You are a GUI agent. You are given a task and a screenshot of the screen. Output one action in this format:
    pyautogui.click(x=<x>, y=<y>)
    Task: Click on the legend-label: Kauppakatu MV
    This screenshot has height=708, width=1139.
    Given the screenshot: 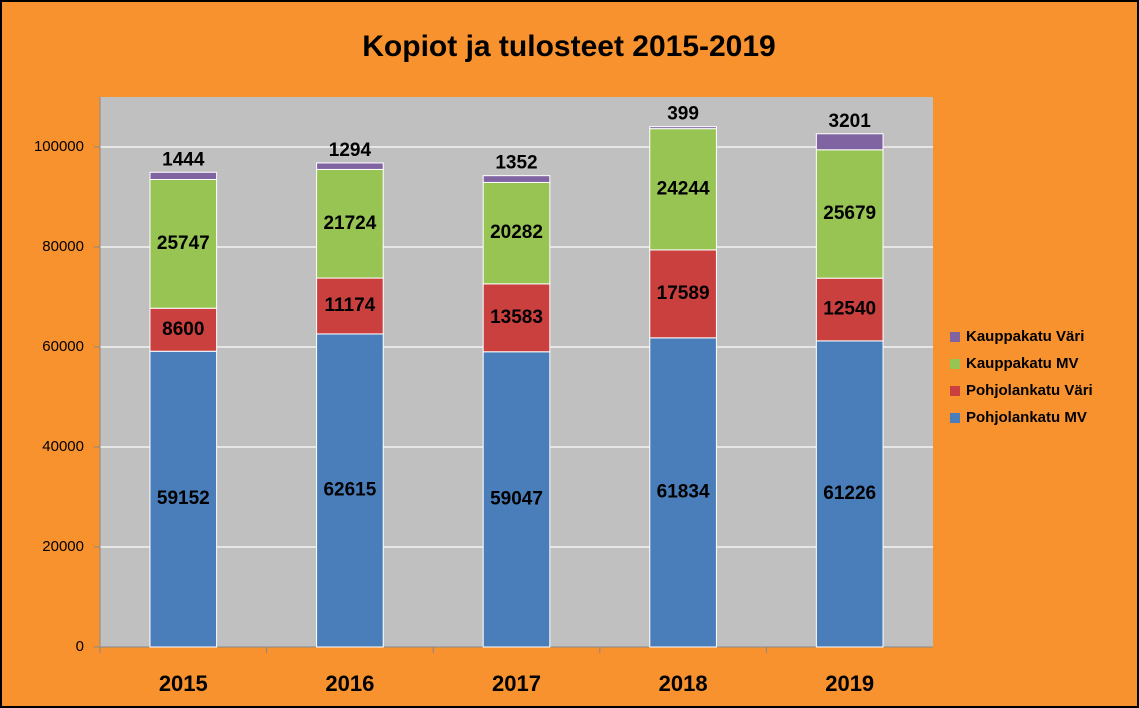 What is the action you would take?
    pyautogui.click(x=1022, y=363)
    